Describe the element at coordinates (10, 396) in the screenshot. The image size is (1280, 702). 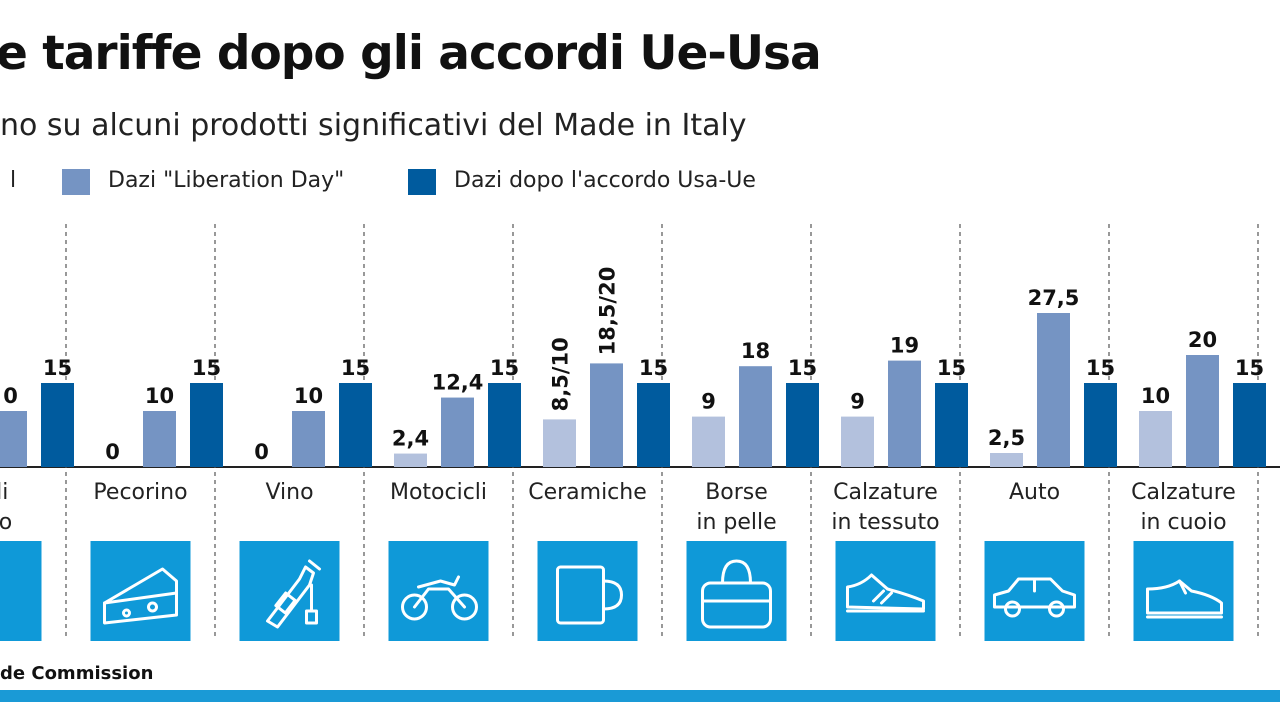
I see `bar-label-1-0: 0` at that location.